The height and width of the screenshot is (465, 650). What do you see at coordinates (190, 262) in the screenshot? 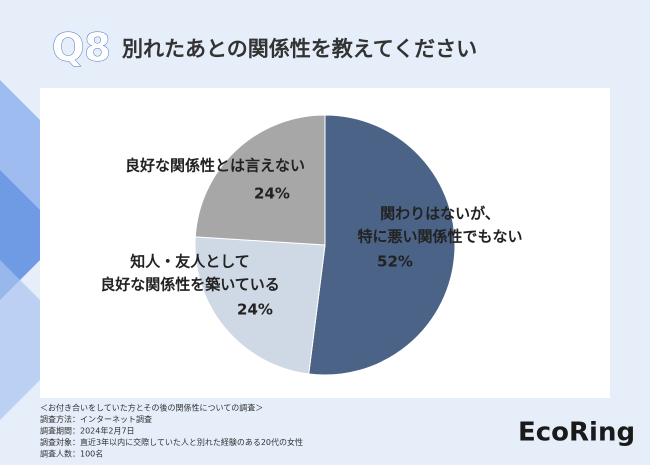
I see `slice-label: 知人・友人として` at bounding box center [190, 262].